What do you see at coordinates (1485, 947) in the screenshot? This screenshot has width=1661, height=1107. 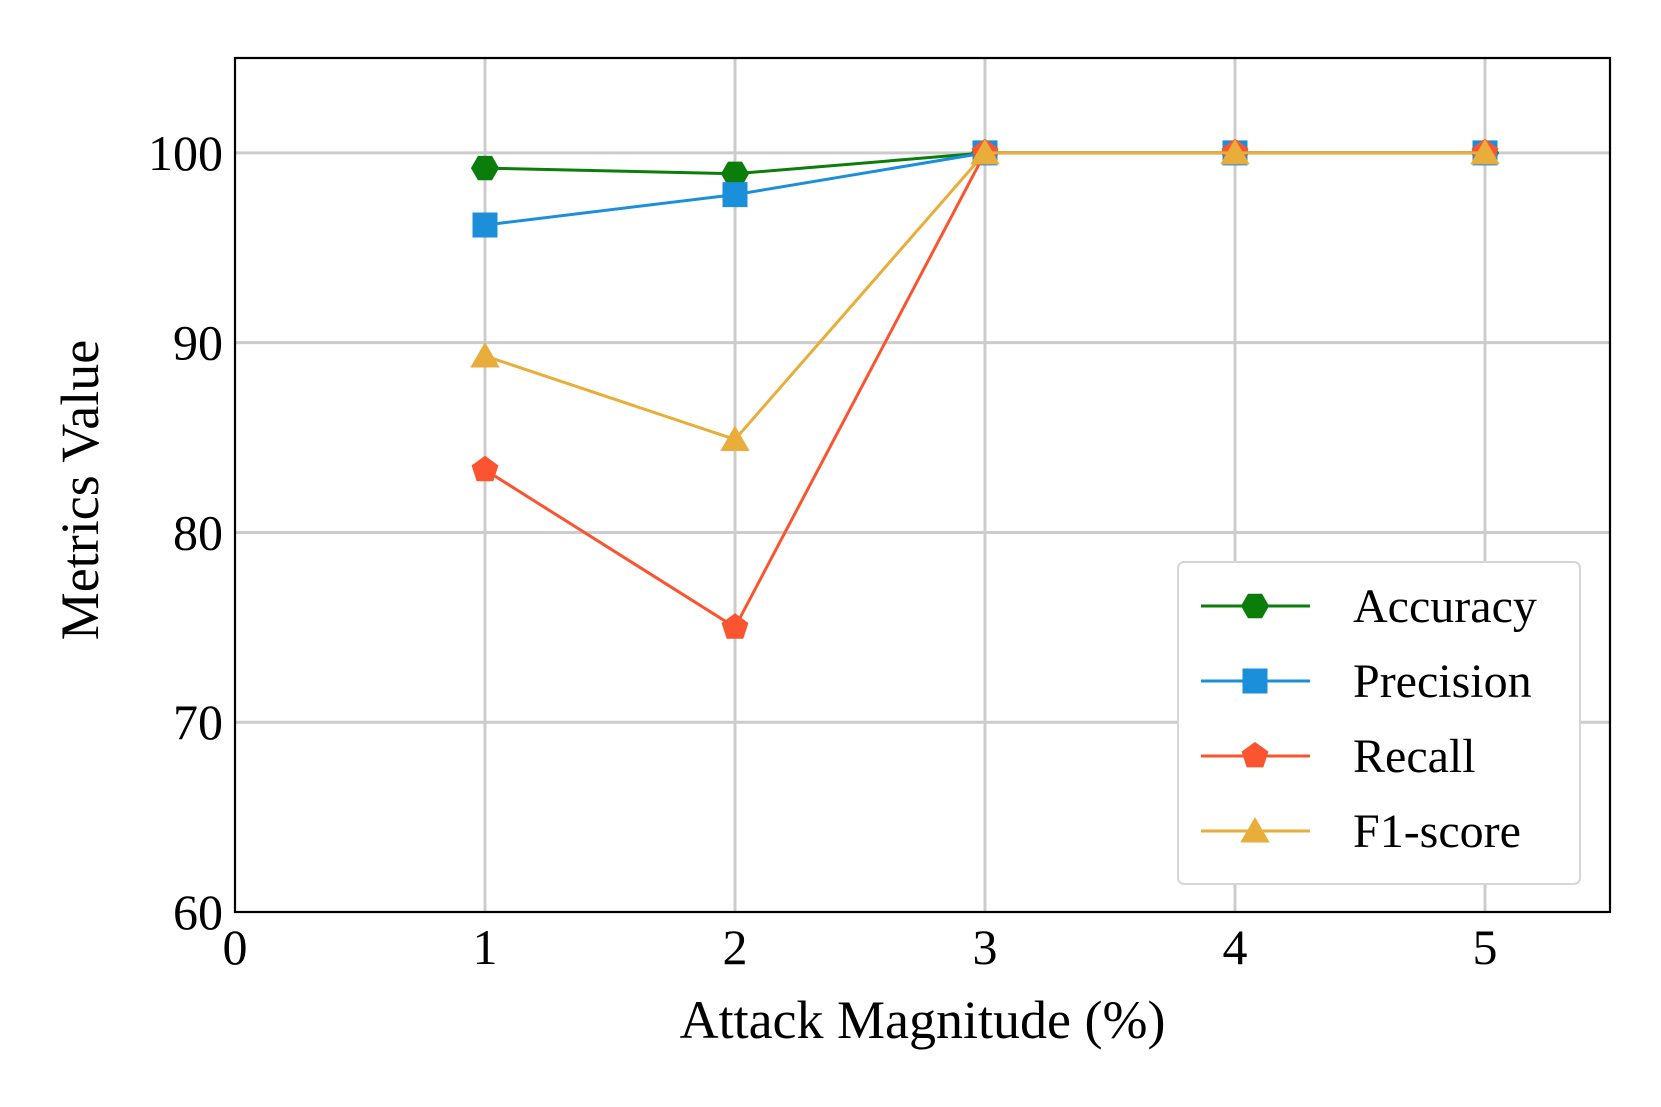 I see `x-tick-label: 5` at bounding box center [1485, 947].